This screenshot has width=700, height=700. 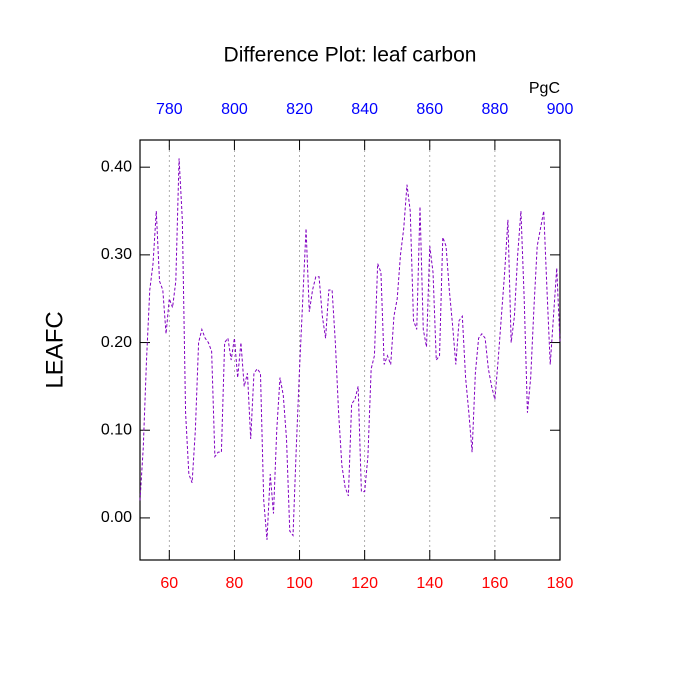 I want to click on x-tick-label: 180, so click(x=560, y=583).